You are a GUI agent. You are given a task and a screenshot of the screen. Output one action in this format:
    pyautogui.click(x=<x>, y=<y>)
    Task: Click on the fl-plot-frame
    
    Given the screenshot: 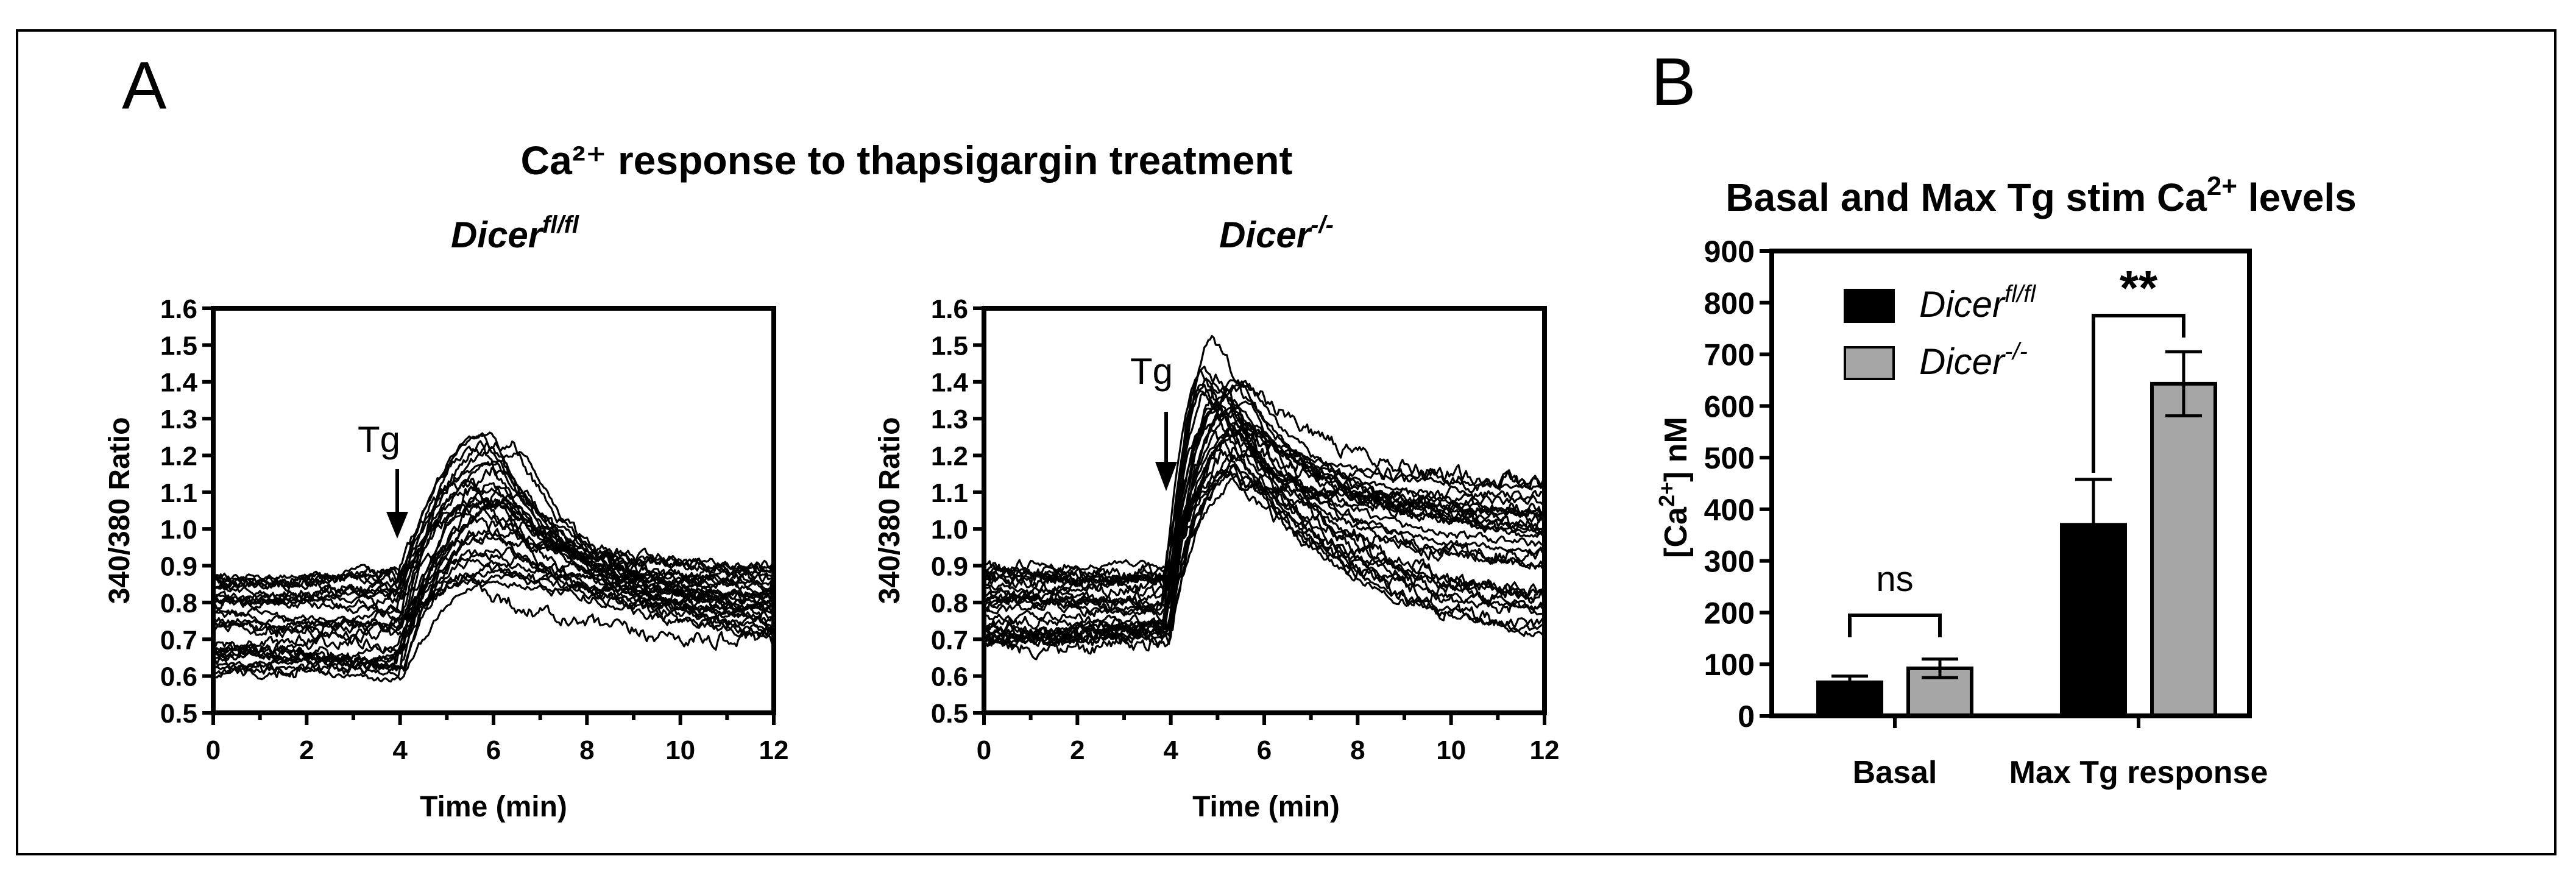 What is the action you would take?
    pyautogui.click(x=493, y=510)
    